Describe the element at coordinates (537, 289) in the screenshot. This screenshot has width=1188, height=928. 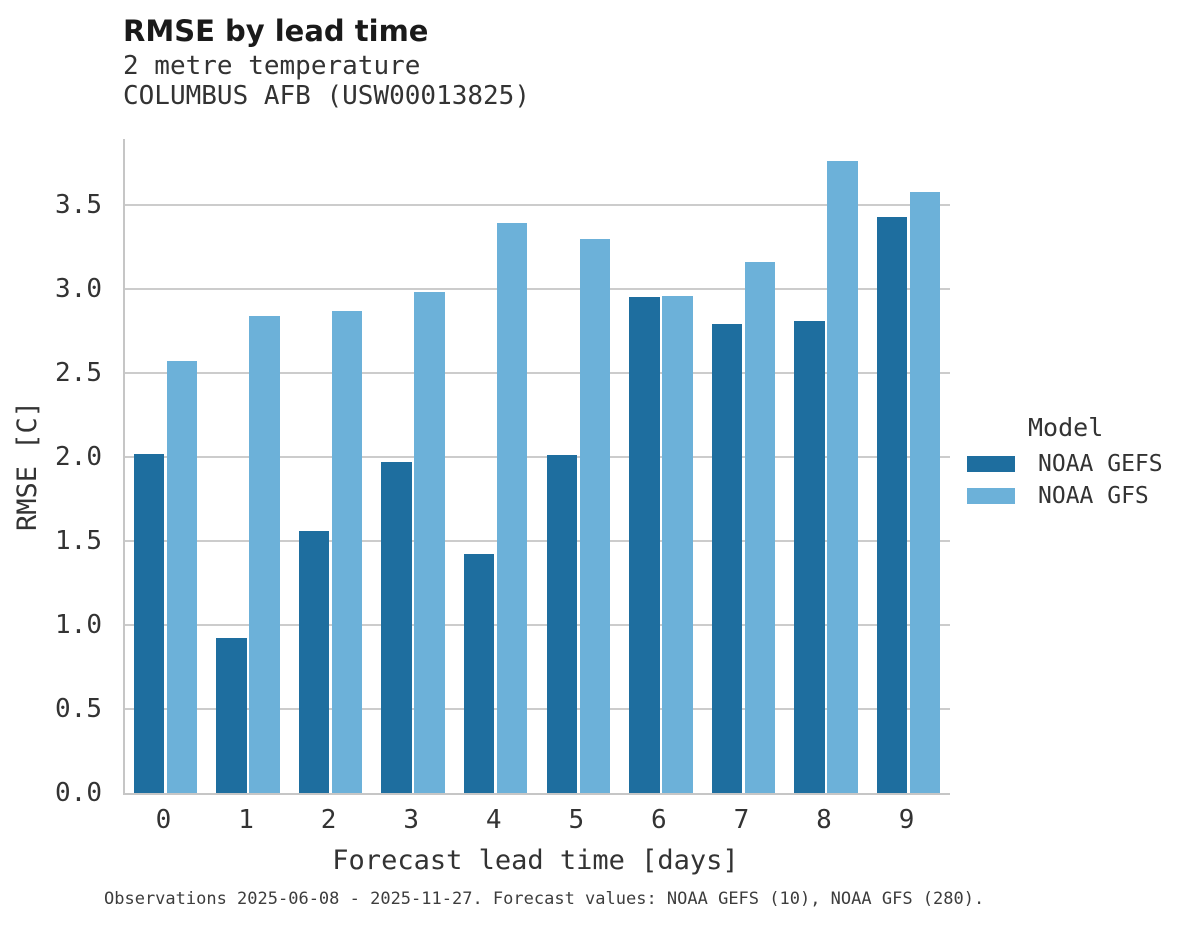
I see `gridline-y-3.0` at that location.